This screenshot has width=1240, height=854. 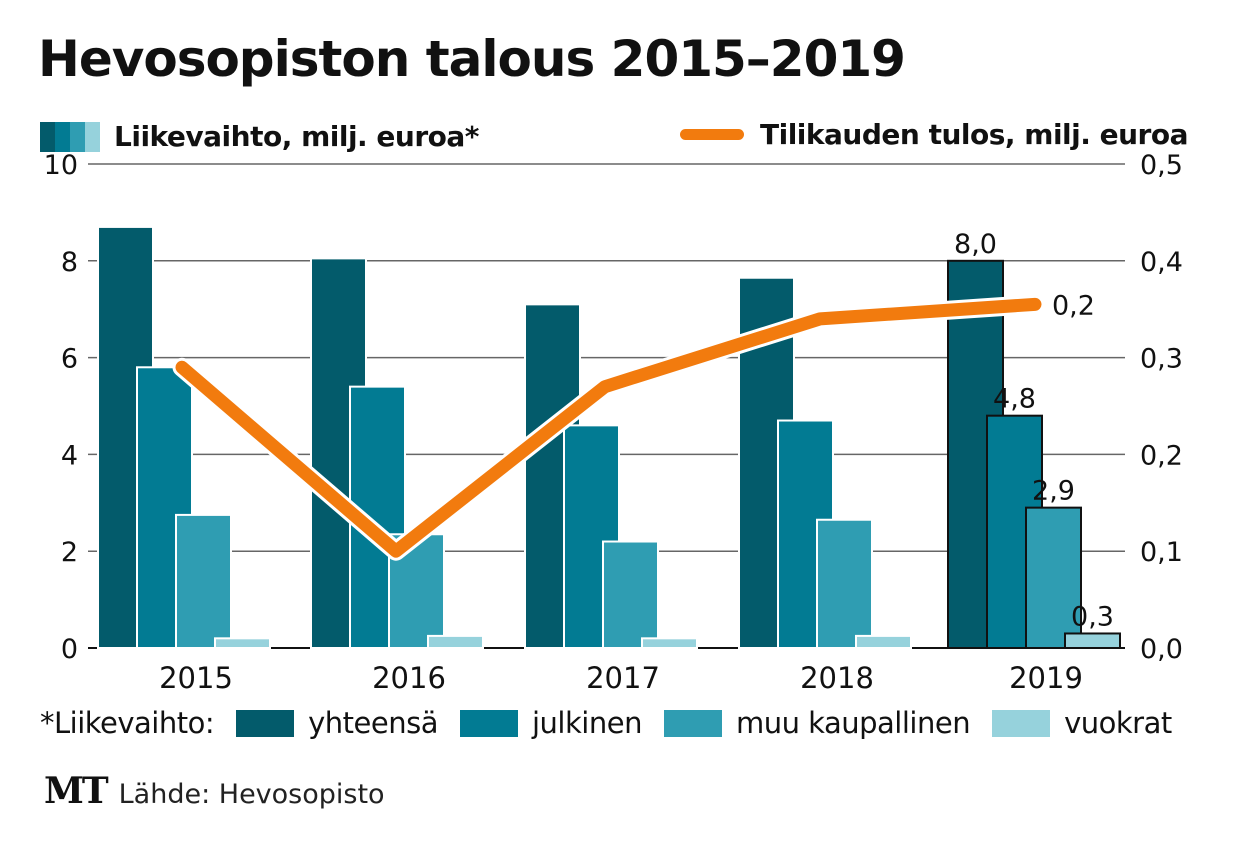 I want to click on legend-item-yhteensa: yhteensä, so click(x=337, y=723).